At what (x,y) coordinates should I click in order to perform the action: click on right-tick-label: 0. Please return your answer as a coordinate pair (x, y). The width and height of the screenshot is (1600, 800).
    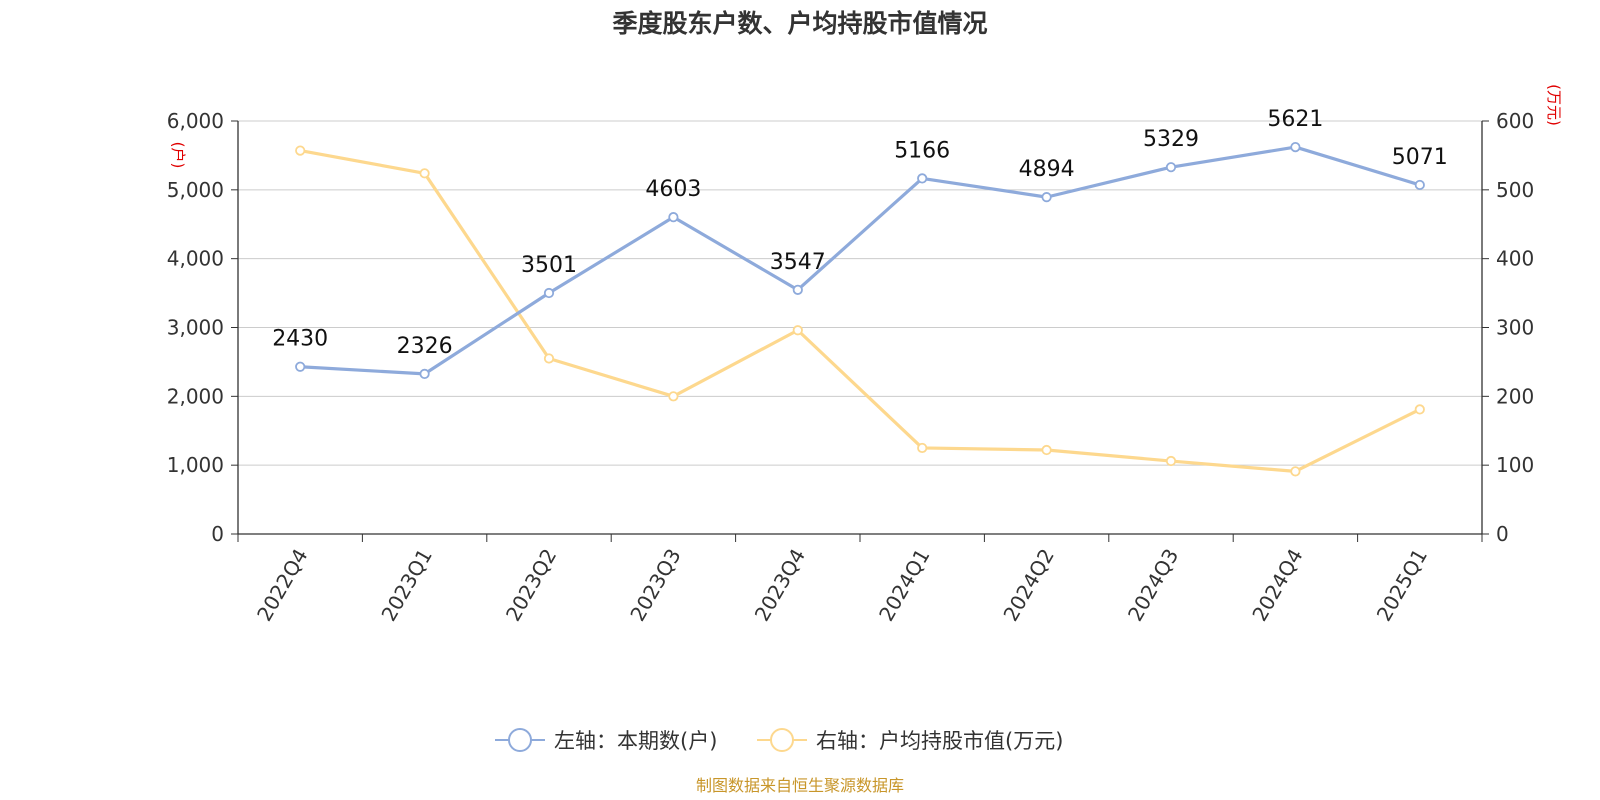
    Looking at the image, I should click on (1502, 534).